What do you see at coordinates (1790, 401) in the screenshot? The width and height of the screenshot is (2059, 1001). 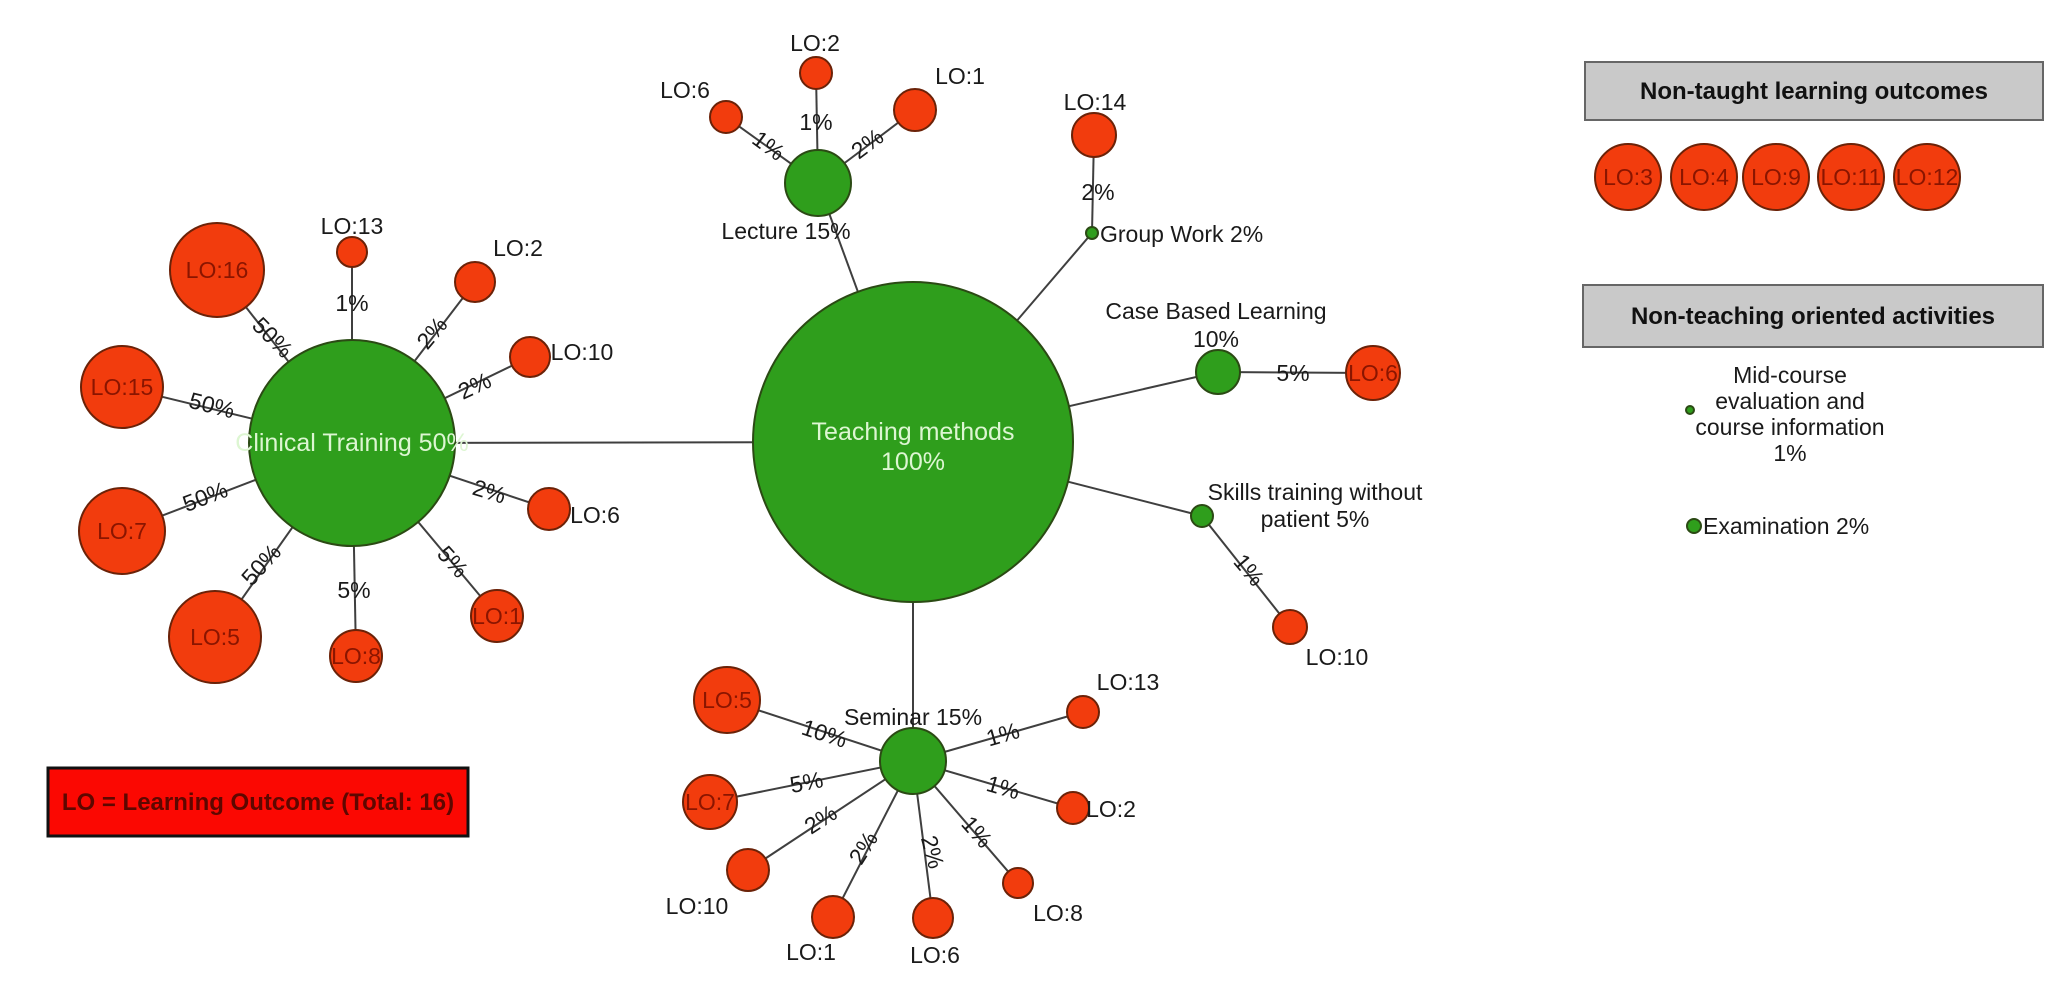 I see `mid-course-line2: evaluation and` at bounding box center [1790, 401].